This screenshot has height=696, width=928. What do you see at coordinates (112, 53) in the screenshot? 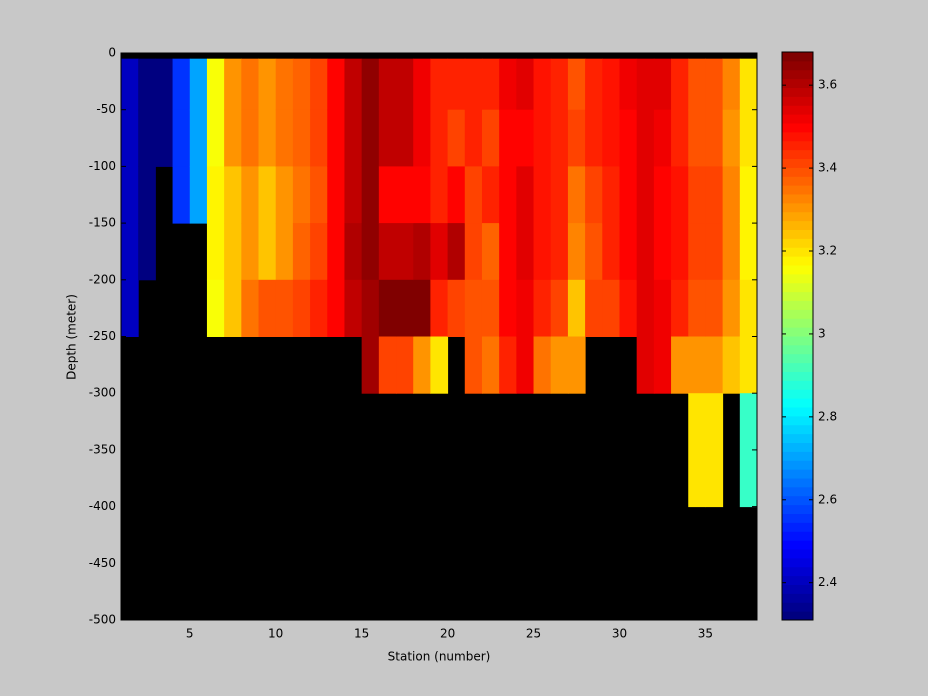
I see `y-tick-label: 0` at bounding box center [112, 53].